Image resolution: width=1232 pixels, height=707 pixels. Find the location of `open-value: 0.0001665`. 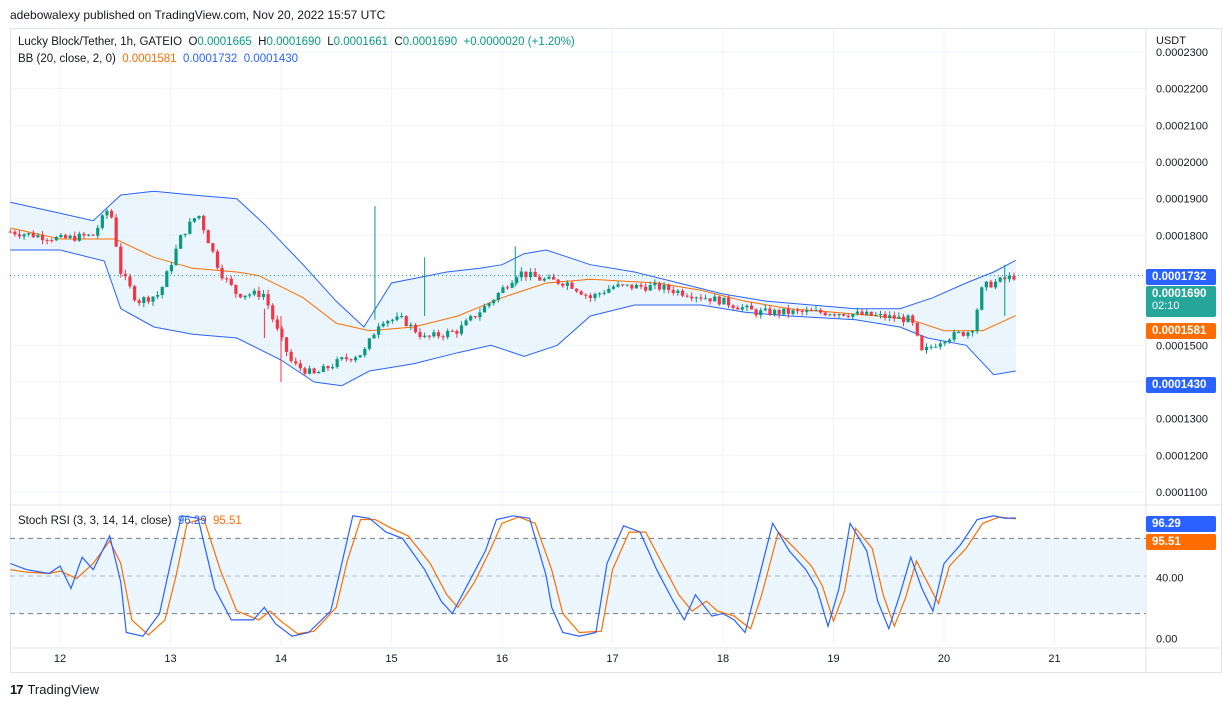

open-value: 0.0001665 is located at coordinates (224, 42).